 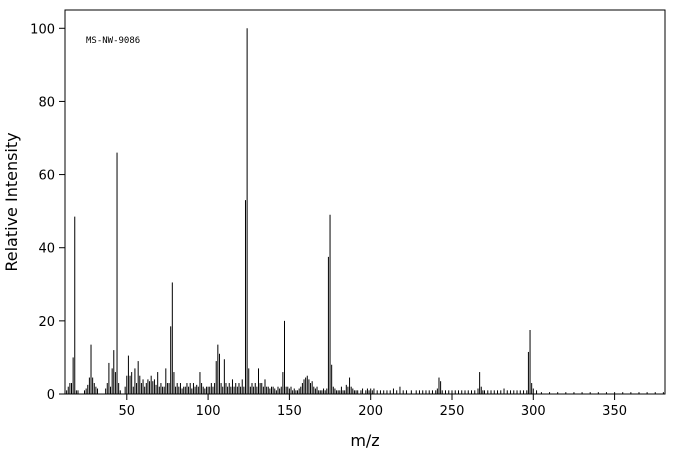 I want to click on x-tick-label: 350, so click(x=614, y=411).